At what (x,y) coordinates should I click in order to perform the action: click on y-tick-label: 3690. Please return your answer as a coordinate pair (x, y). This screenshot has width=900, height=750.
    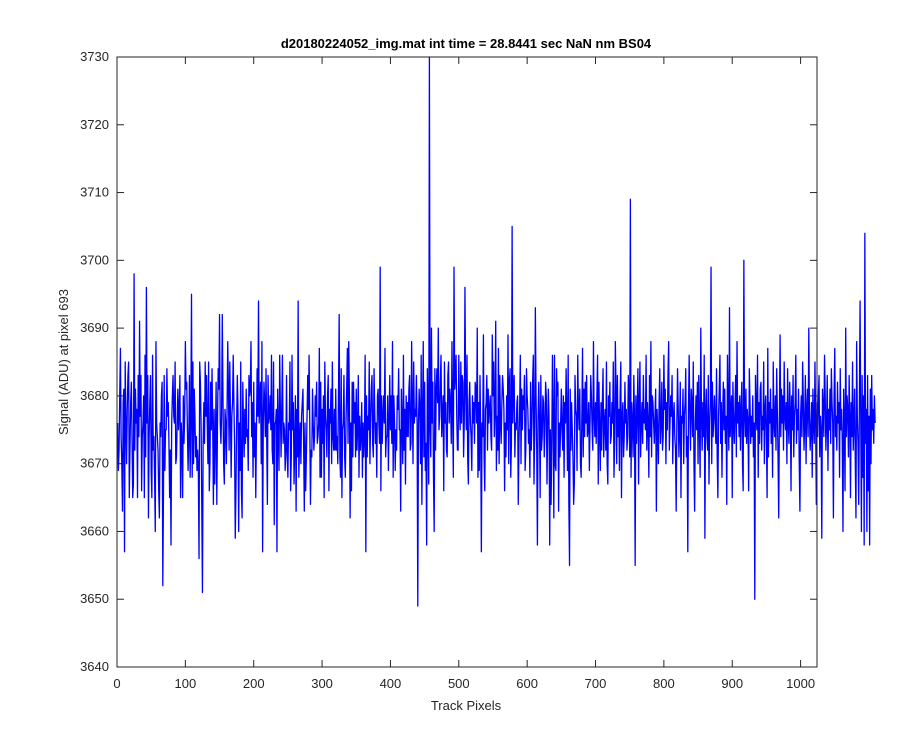
    Looking at the image, I should click on (94, 327).